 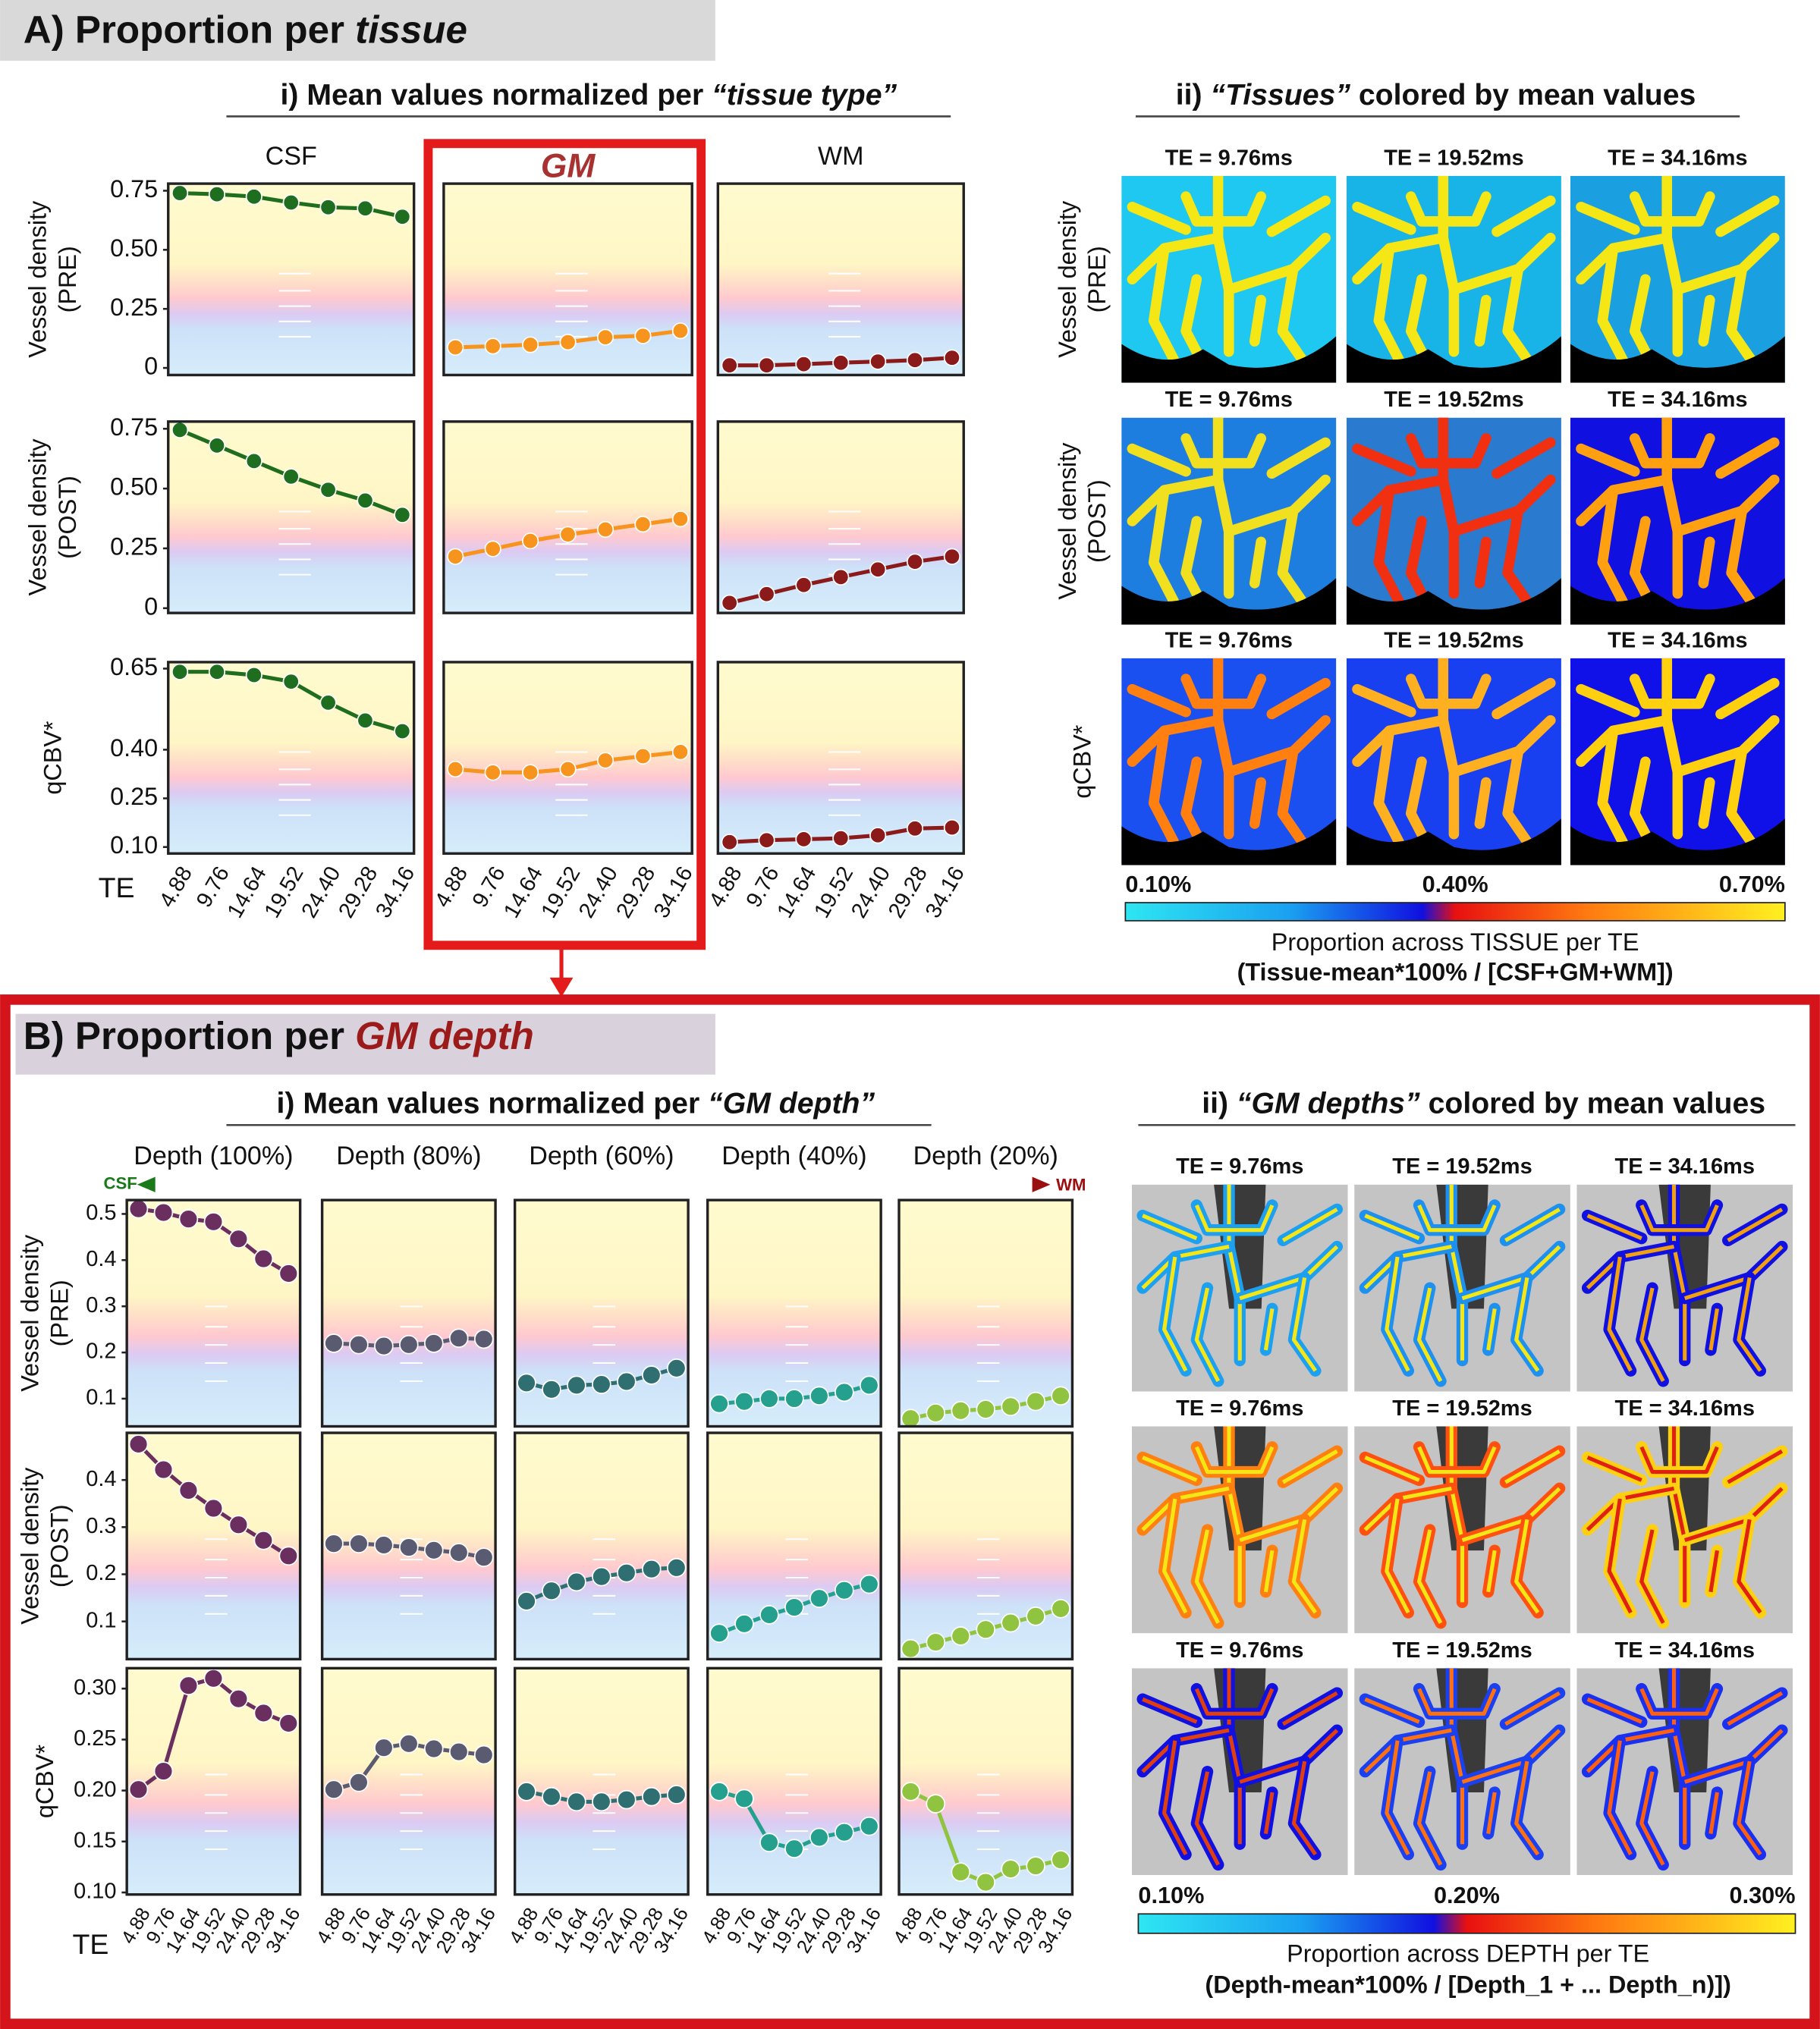 I want to click on row-label: Vessel density, so click(x=1067, y=279).